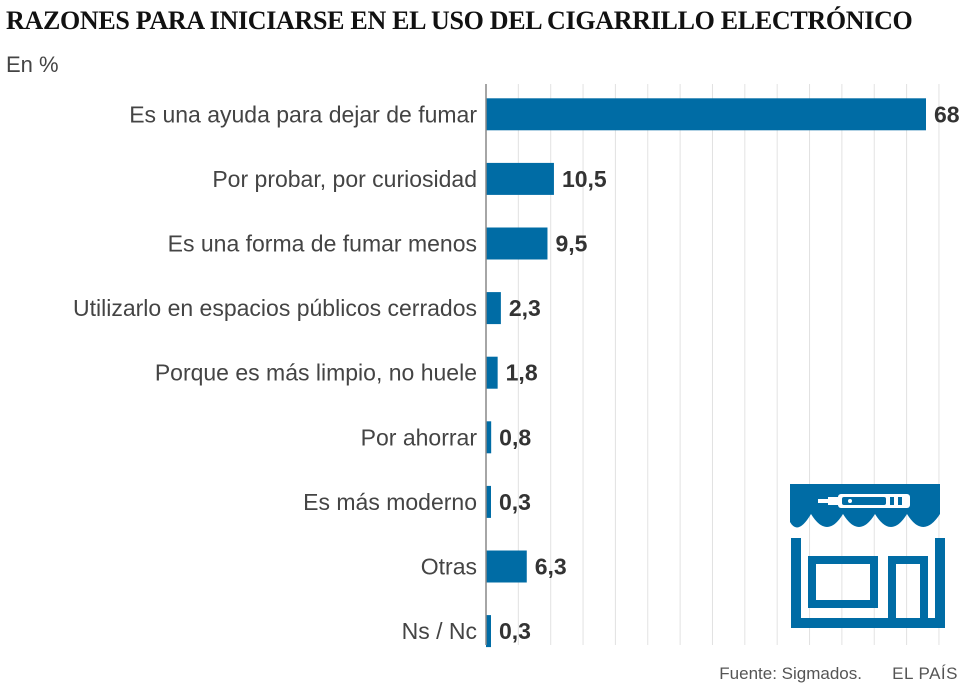 This screenshot has height=698, width=980. What do you see at coordinates (525, 308) in the screenshot?
I see `value-label: 2,3` at bounding box center [525, 308].